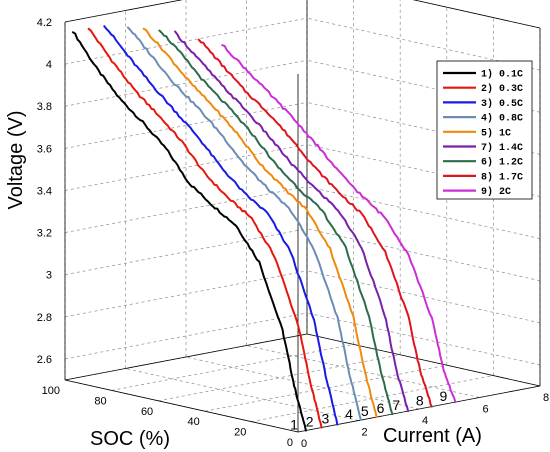 The width and height of the screenshot is (550, 452). What do you see at coordinates (44, 360) in the screenshot?
I see `voltage-tick-label: 2.6` at bounding box center [44, 360].